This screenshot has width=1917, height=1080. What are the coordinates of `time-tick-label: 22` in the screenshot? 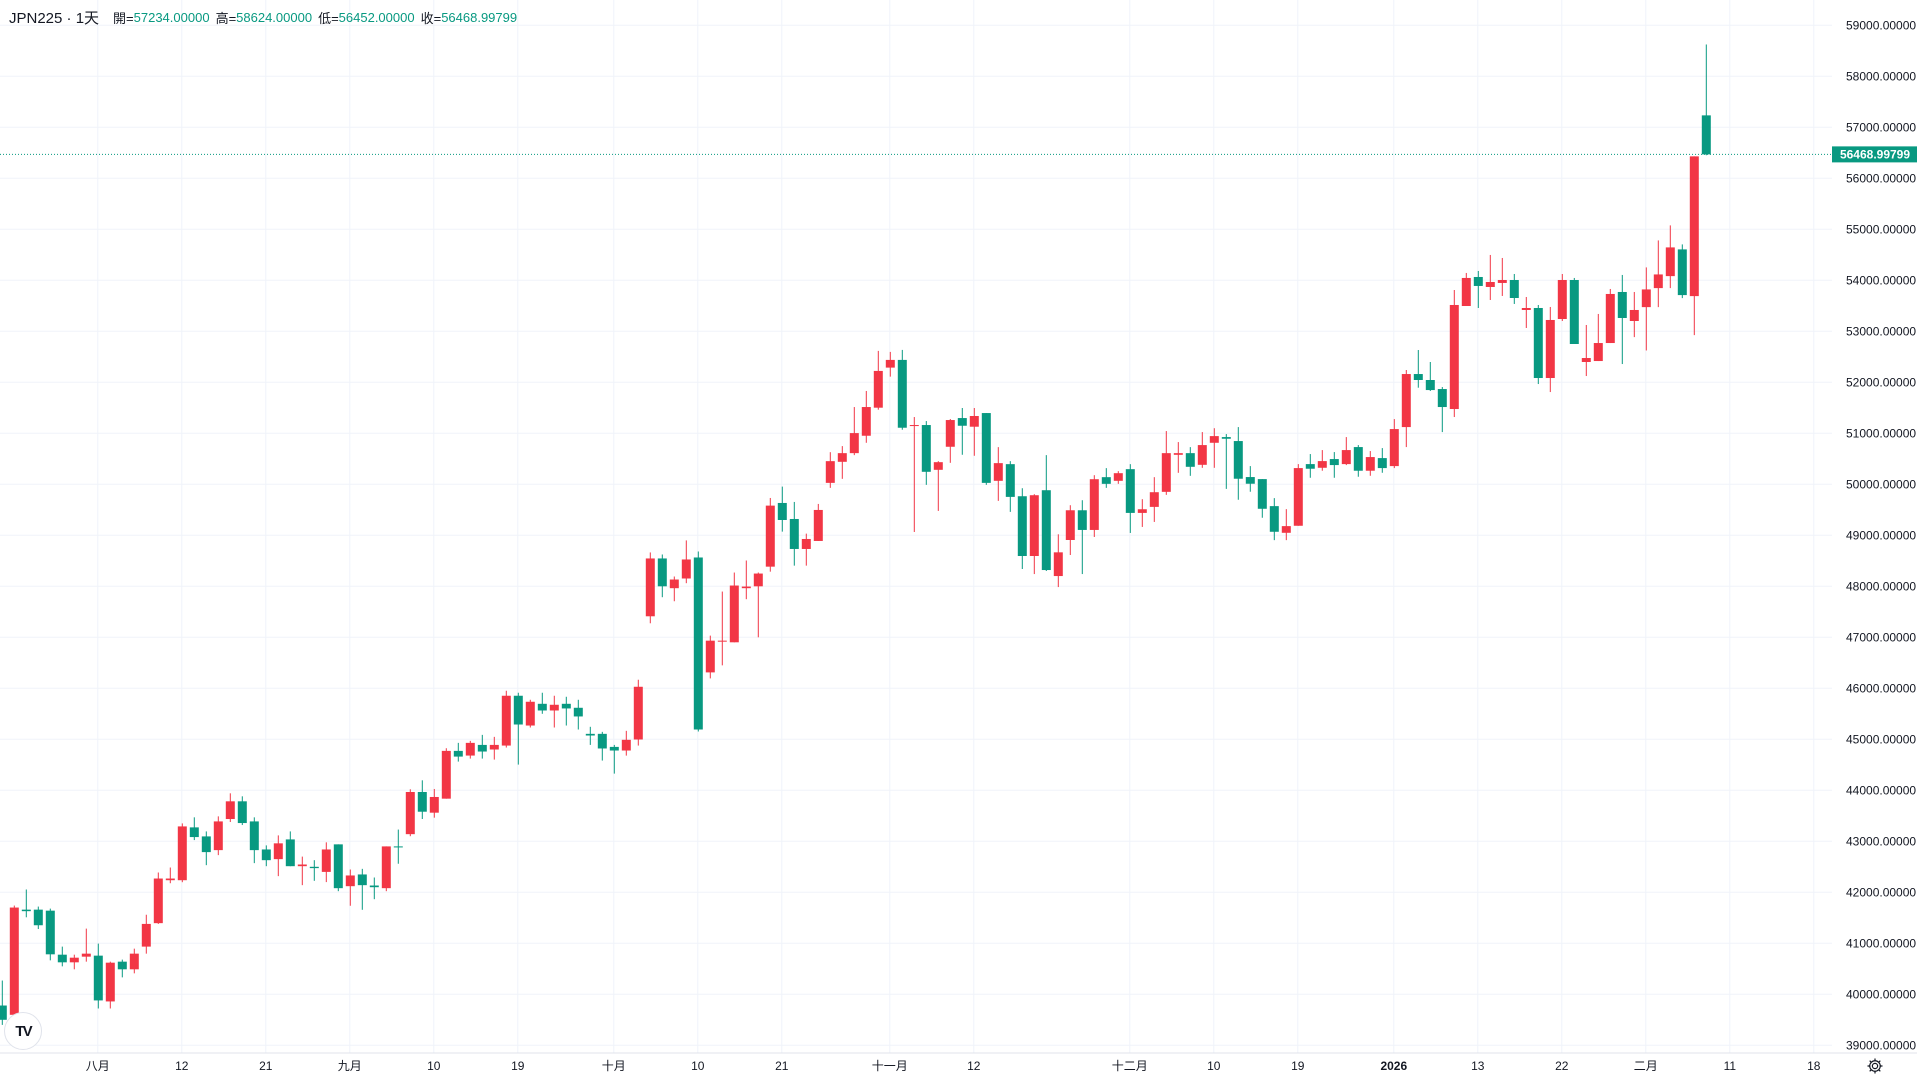 It's located at (1562, 1066).